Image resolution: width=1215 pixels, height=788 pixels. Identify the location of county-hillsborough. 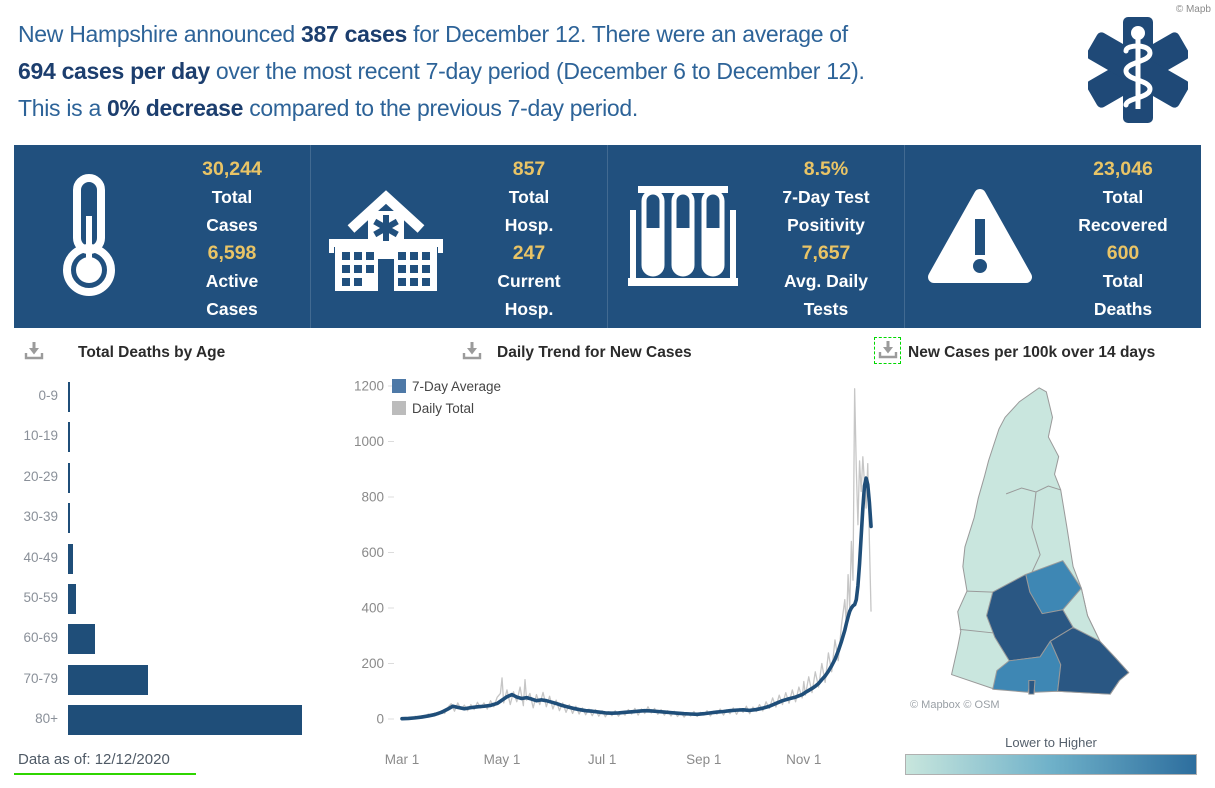
(1027, 666).